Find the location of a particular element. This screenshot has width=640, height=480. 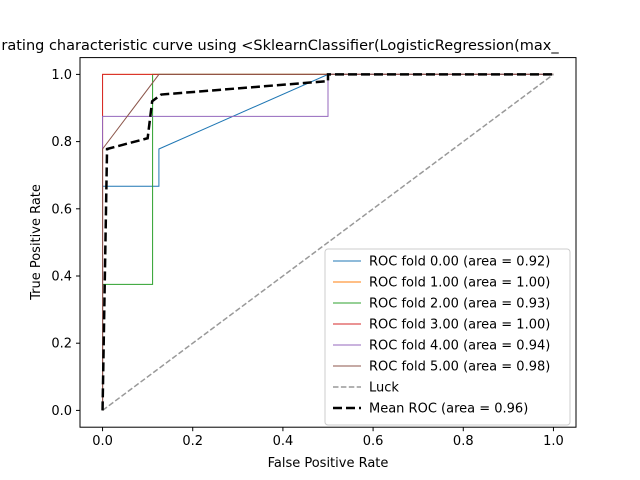

y-tick-label-0: 0.0 is located at coordinates (61, 411).